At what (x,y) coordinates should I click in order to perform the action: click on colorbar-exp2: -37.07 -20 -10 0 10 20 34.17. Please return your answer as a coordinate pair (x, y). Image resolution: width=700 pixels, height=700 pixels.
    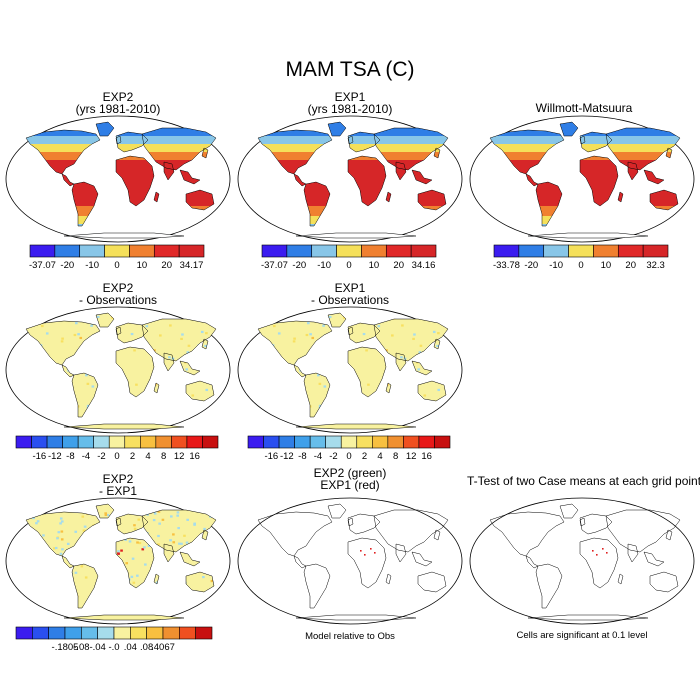
    Looking at the image, I should click on (117, 257).